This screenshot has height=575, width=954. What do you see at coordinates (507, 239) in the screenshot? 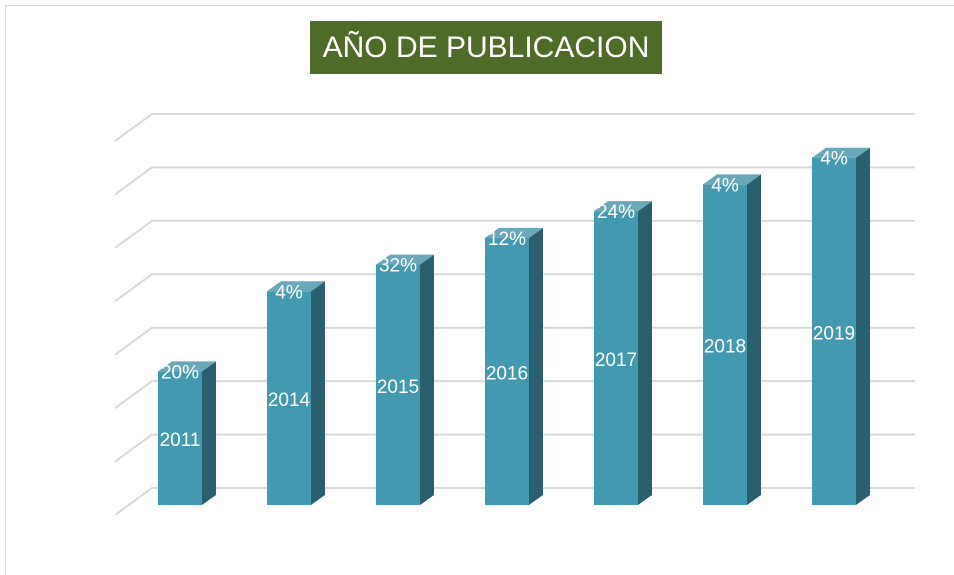
I see `percent-label: 12%` at bounding box center [507, 239].